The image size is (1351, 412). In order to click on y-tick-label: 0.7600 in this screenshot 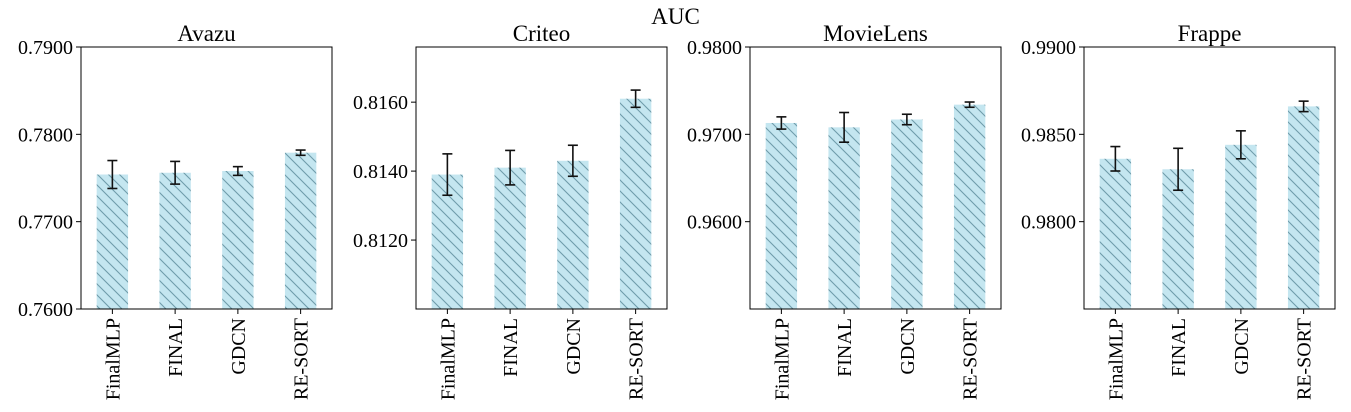, I will do `click(45, 310)`.